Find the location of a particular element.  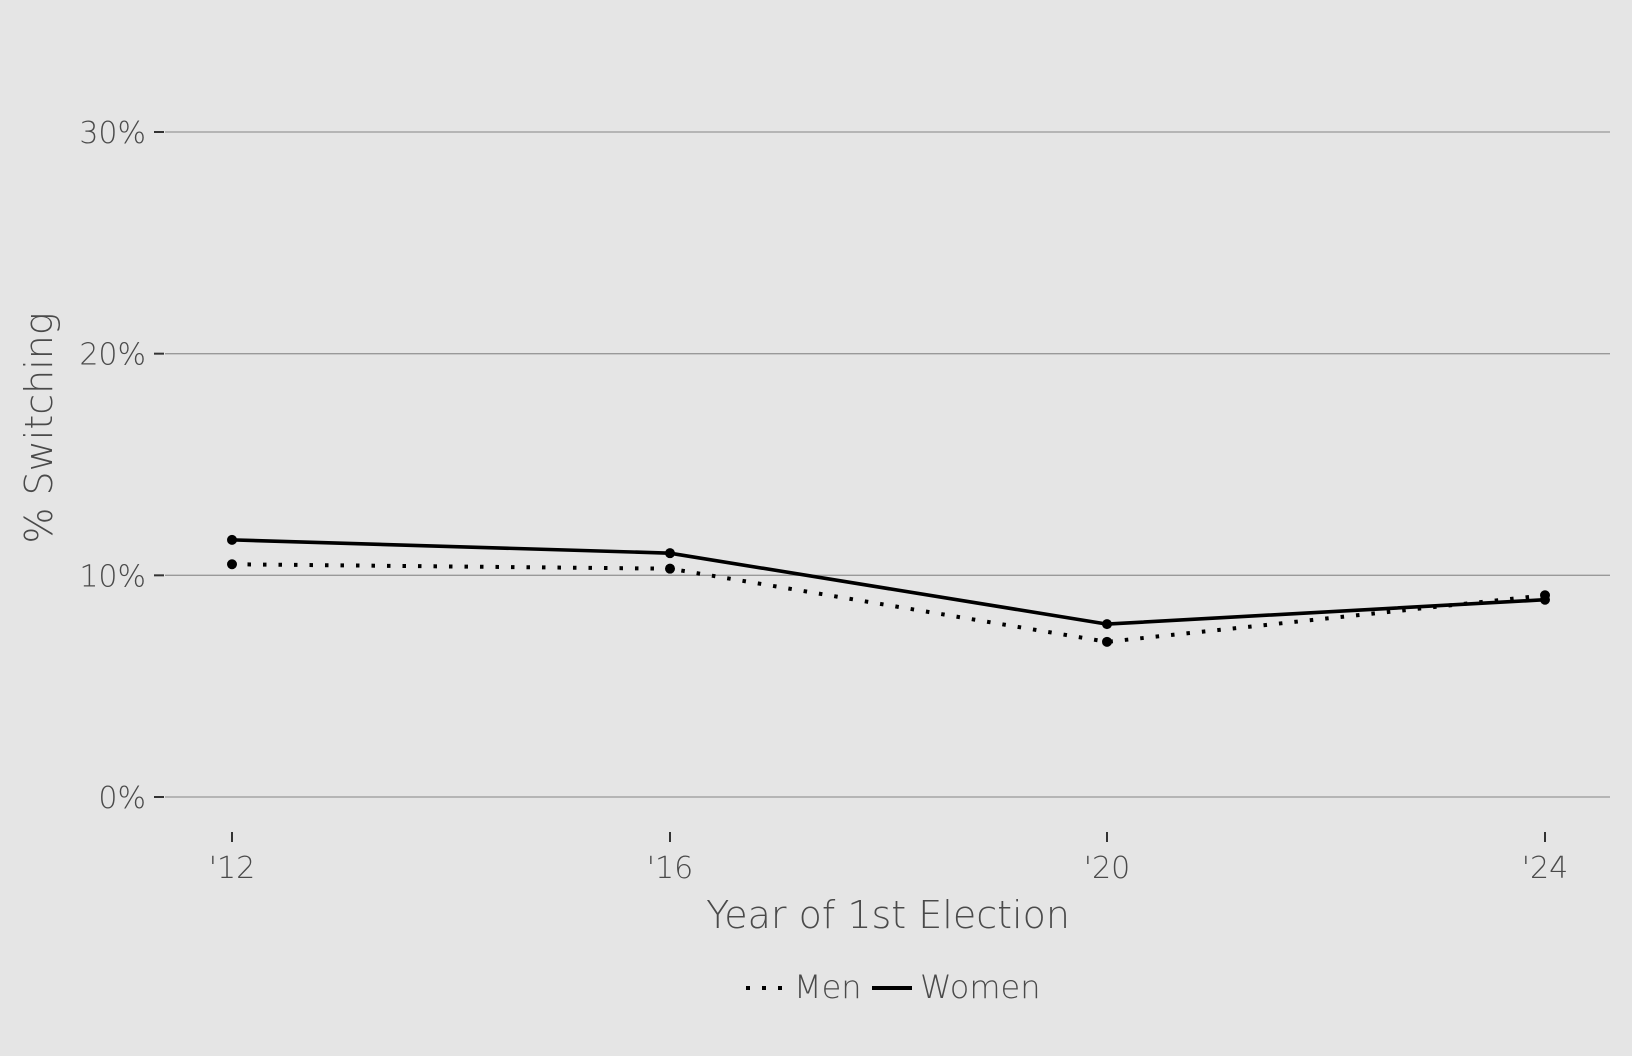

y-tick-label-0: 0% is located at coordinates (122, 798).